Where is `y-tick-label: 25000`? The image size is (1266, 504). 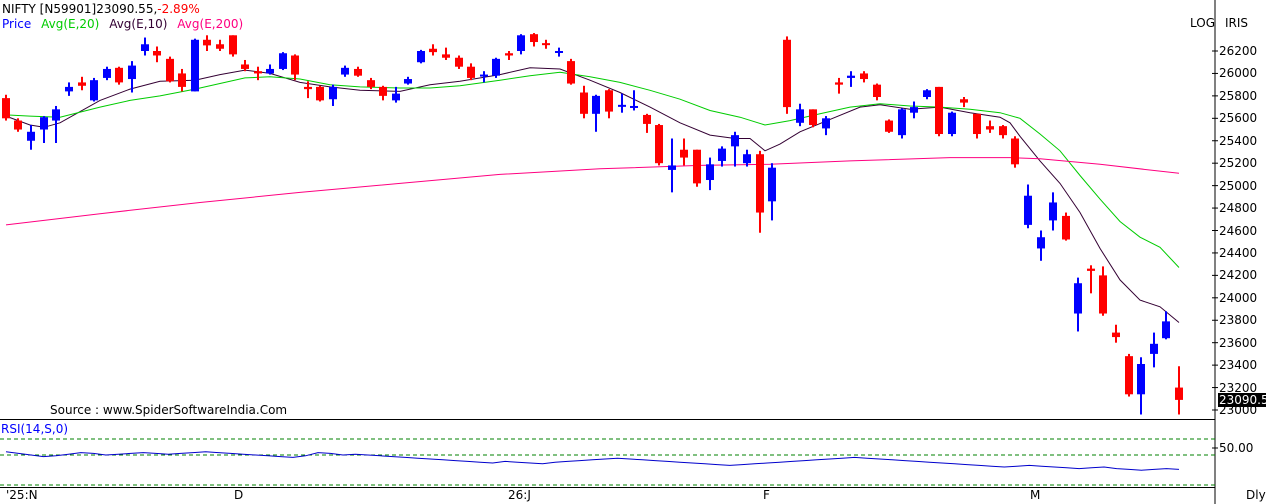 y-tick-label: 25000 is located at coordinates (1238, 185).